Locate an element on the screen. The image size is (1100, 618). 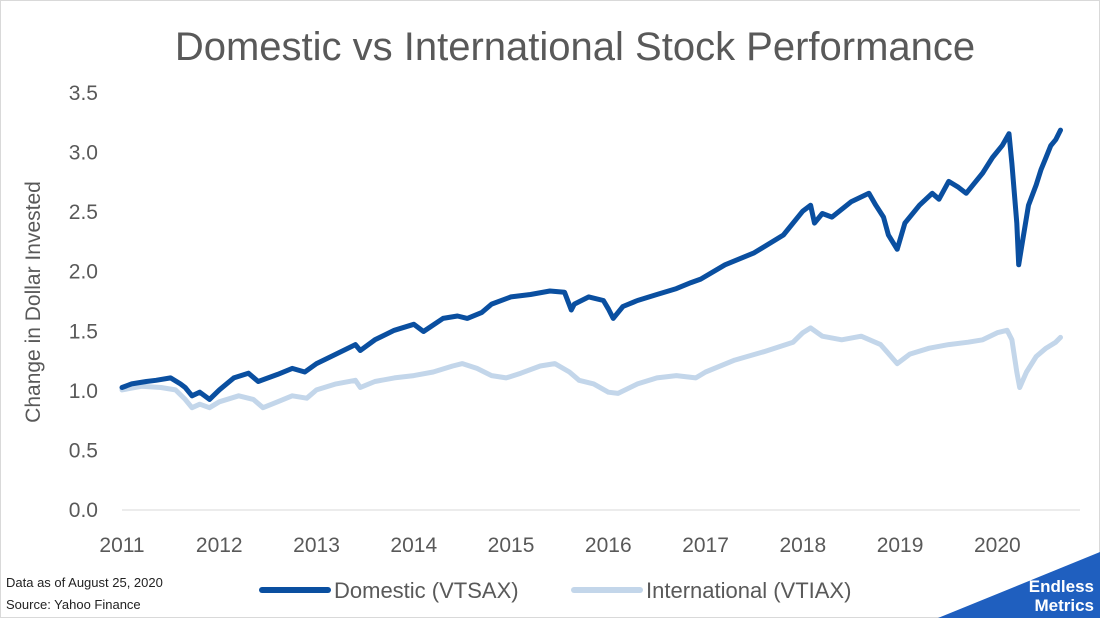
legend-label-domestic: Domestic (VTSAX) is located at coordinates (426, 590).